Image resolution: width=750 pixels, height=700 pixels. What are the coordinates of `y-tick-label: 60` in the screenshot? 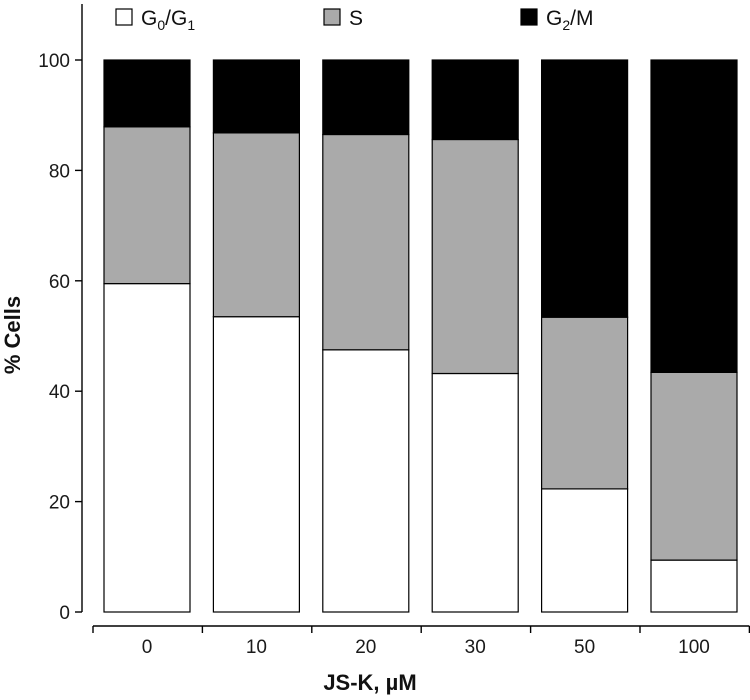 It's located at (59, 282).